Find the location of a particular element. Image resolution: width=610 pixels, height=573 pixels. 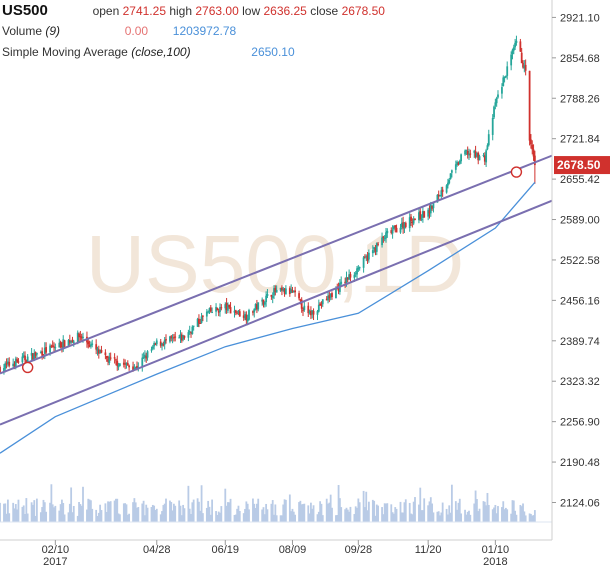

symbol-name: US500 is located at coordinates (25, 10).